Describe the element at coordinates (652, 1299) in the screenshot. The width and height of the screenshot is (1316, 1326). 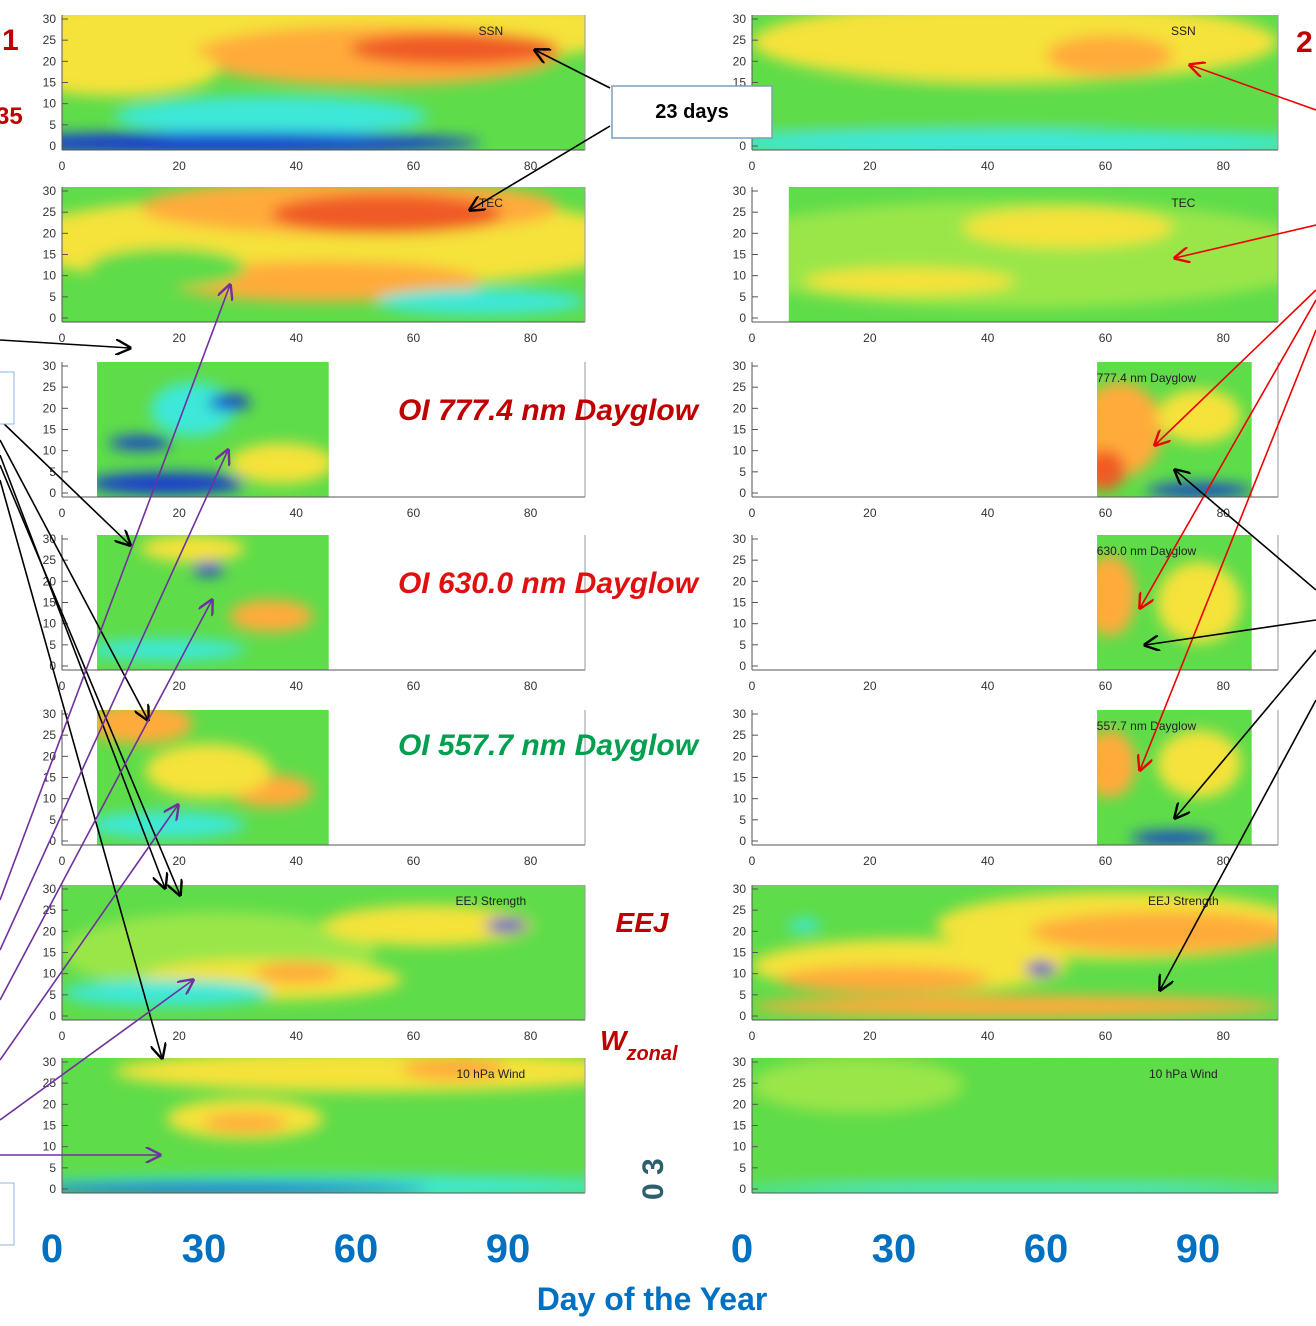
I see `x-axis-title: Day of the Year` at that location.